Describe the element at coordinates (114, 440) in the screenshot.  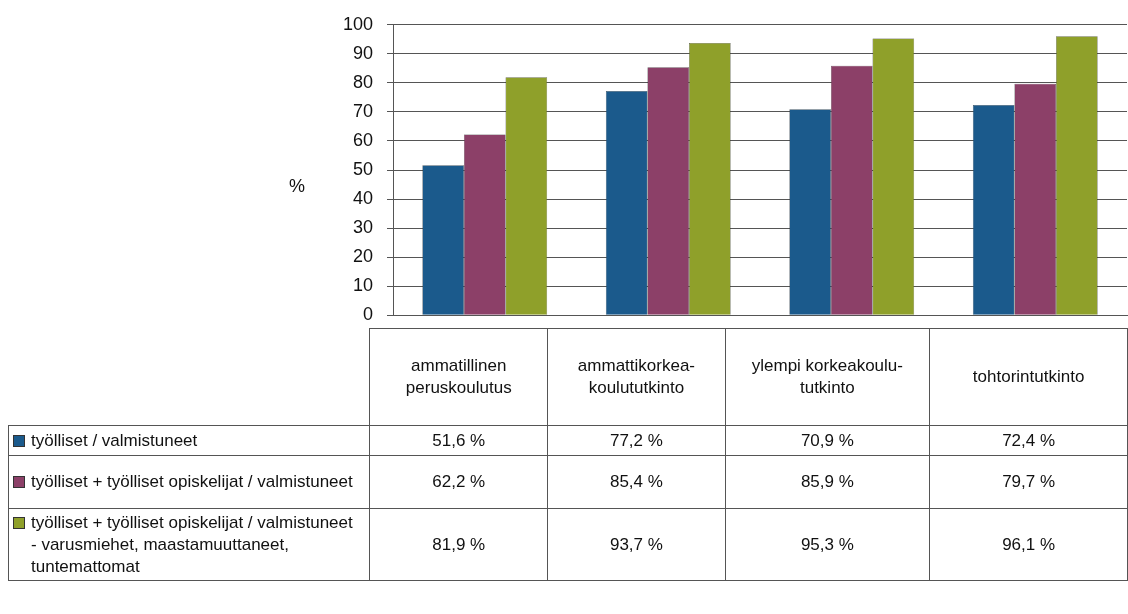
I see `legend-label: työlliset / valmistuneet` at that location.